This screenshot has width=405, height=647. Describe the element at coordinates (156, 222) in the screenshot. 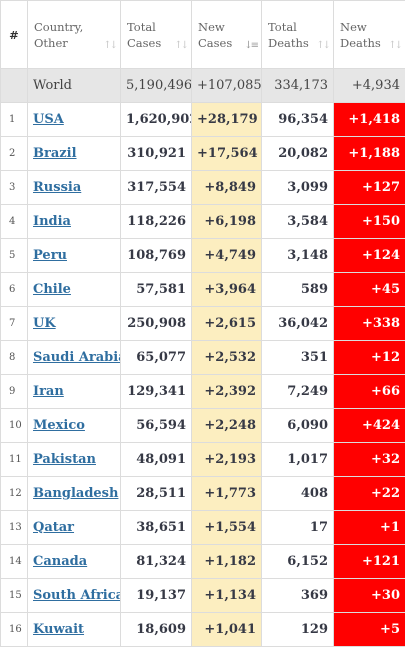

I see `total-cases-cell: 118,226` at that location.